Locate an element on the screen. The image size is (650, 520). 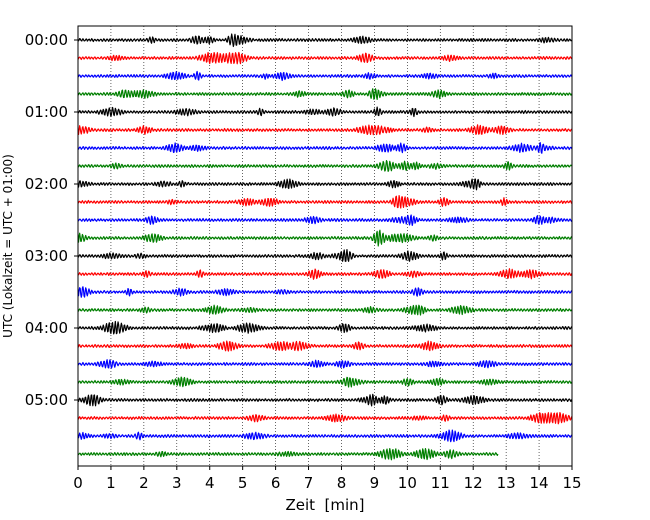
x-tick-label: 0 is located at coordinates (78, 483).